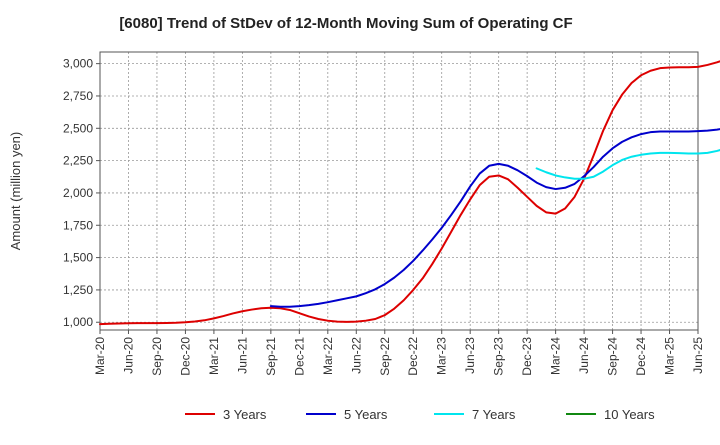  What do you see at coordinates (78, 258) in the screenshot?
I see `y-tick-label: 1,500` at bounding box center [78, 258].